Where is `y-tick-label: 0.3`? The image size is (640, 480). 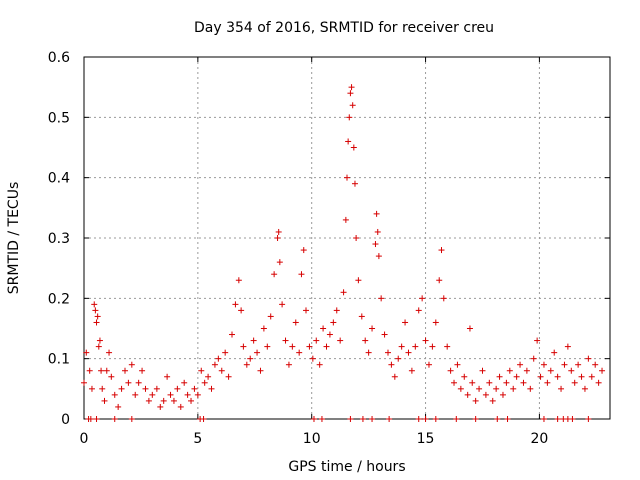 y-tick-label: 0.3 is located at coordinates (59, 239).